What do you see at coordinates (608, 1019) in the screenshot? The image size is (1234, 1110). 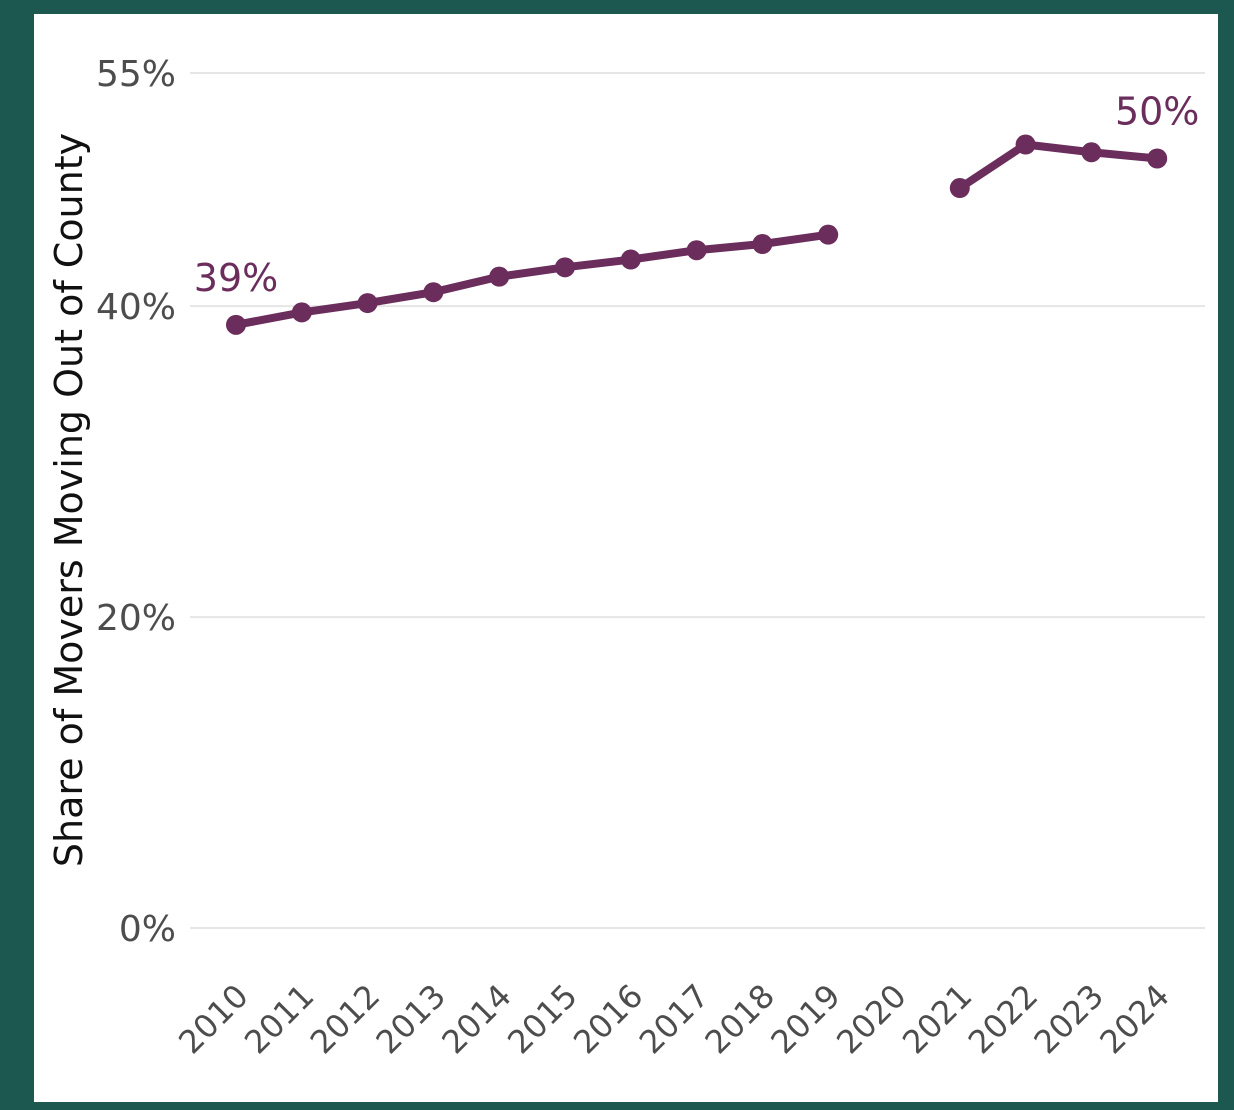 I see `x-tick-label: 2016` at bounding box center [608, 1019].